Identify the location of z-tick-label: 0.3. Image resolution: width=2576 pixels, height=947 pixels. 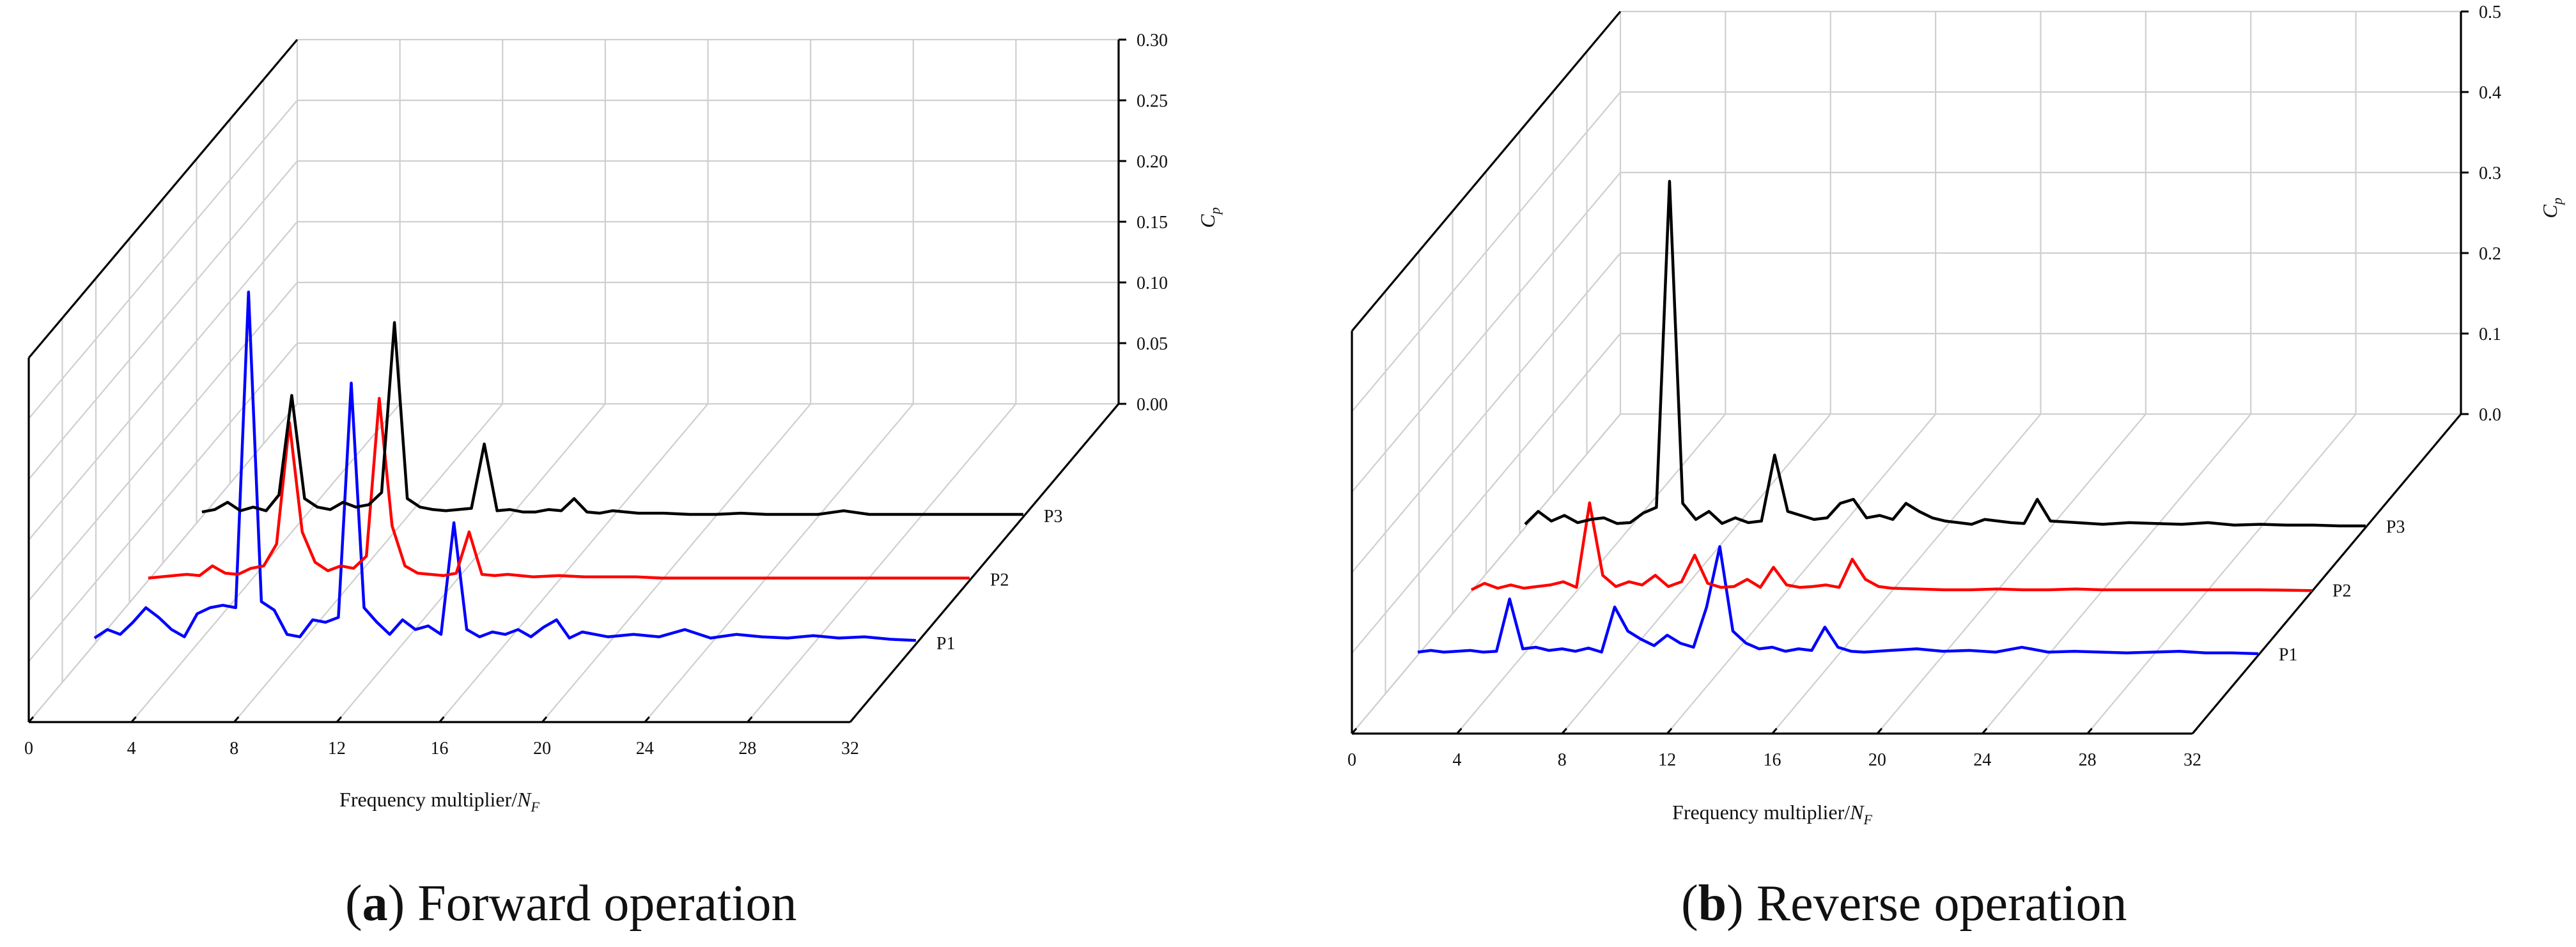
(2490, 173).